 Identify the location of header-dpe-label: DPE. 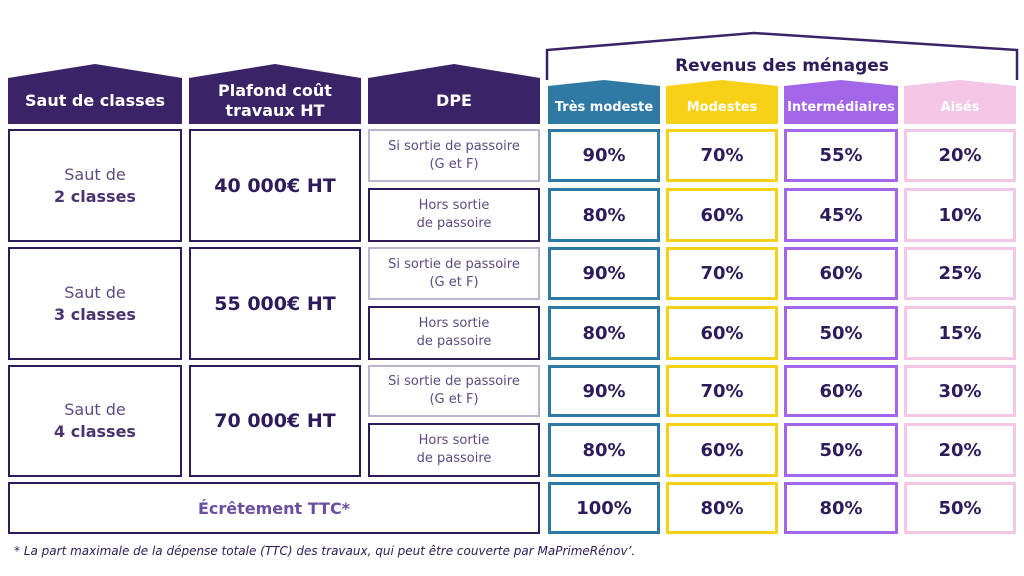
(454, 100).